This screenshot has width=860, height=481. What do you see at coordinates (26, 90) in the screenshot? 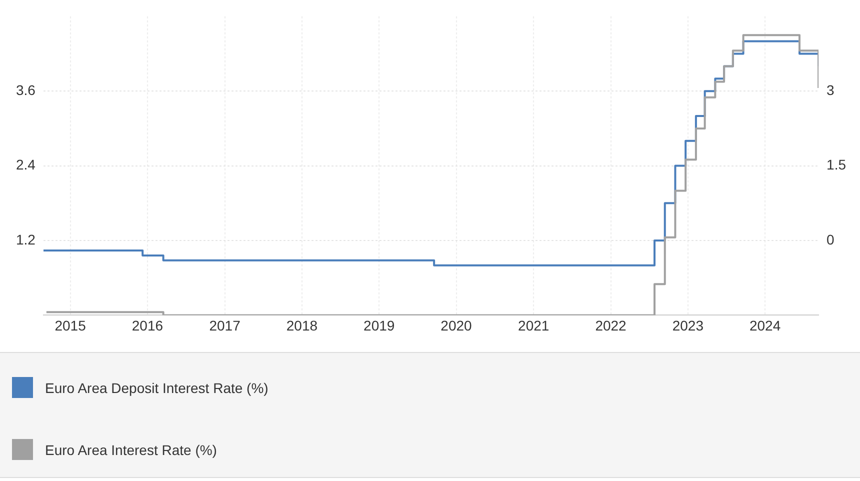
I see `y-tick-label: 3.6` at bounding box center [26, 90].